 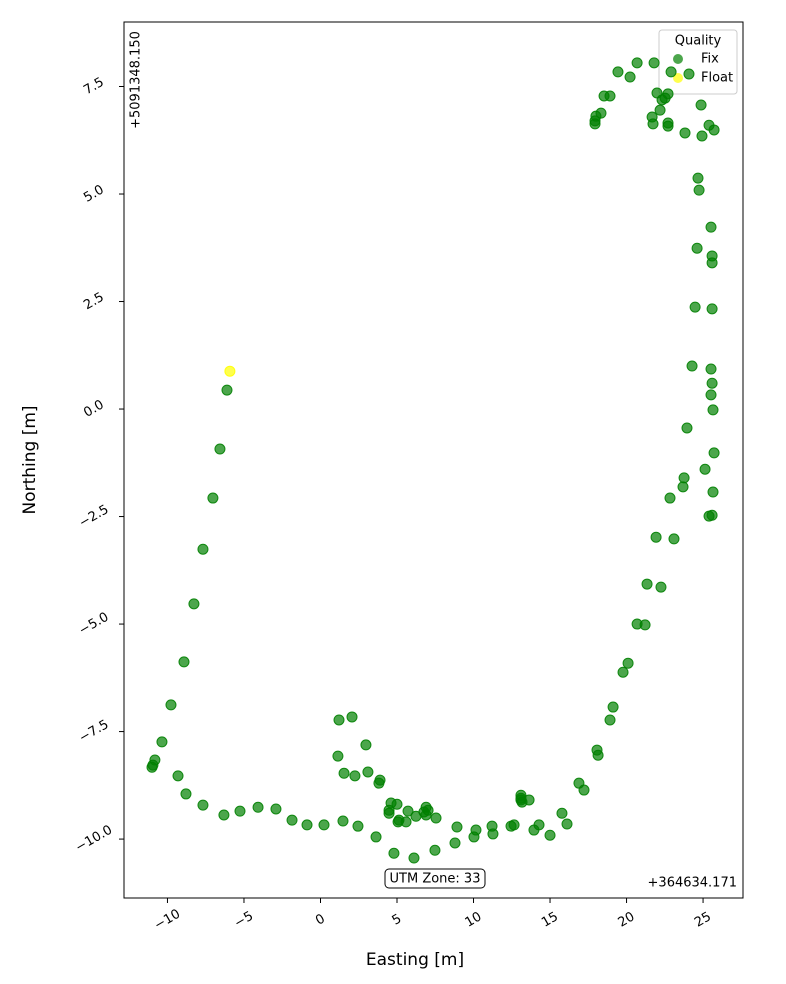 I want to click on x-tick-label: 10, so click(x=474, y=919).